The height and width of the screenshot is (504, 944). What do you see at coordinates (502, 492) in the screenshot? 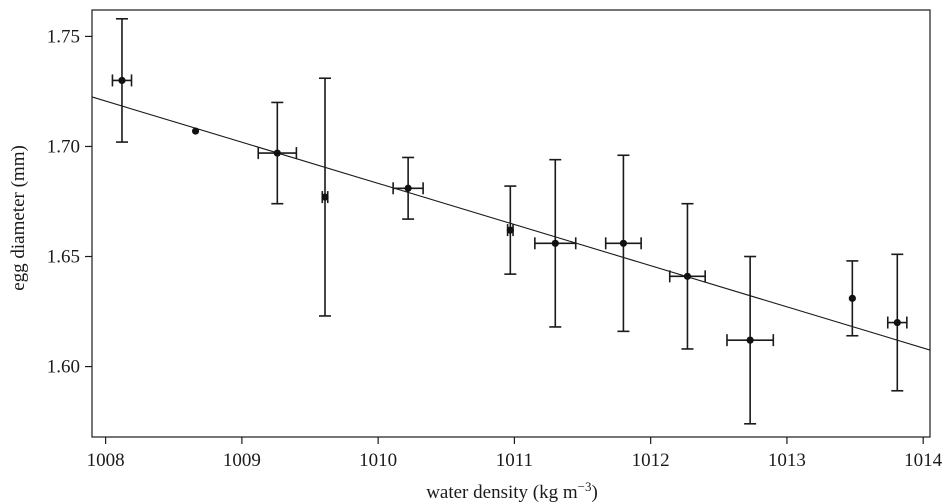
I see `x-axis-title-main: water density (kg m` at bounding box center [502, 492].